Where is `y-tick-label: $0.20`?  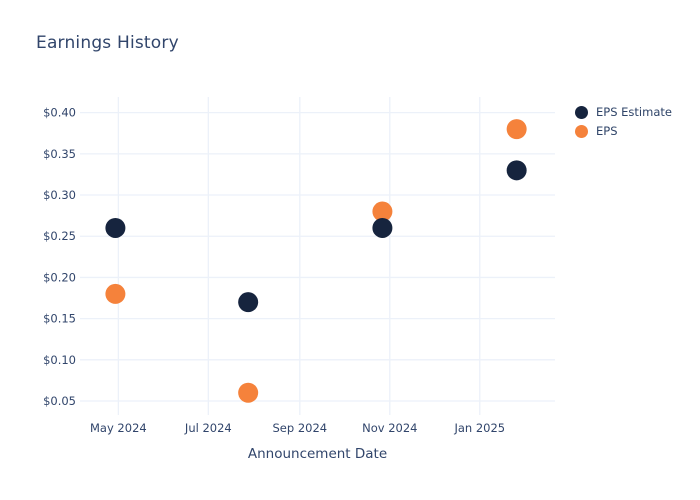
y-tick-label: $0.20 is located at coordinates (59, 277).